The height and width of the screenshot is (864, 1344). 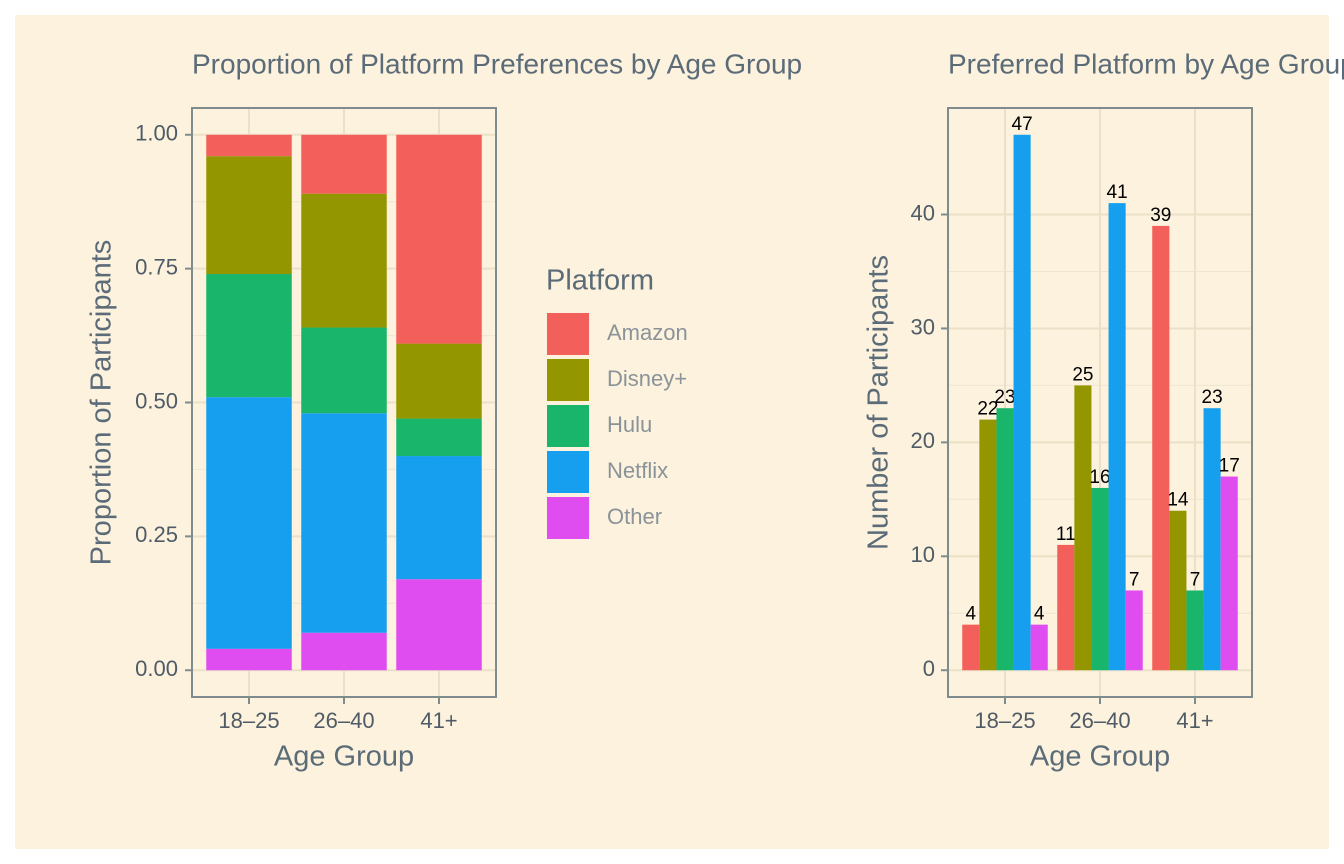 What do you see at coordinates (1178, 500) in the screenshot?
I see `data-label: 14` at bounding box center [1178, 500].